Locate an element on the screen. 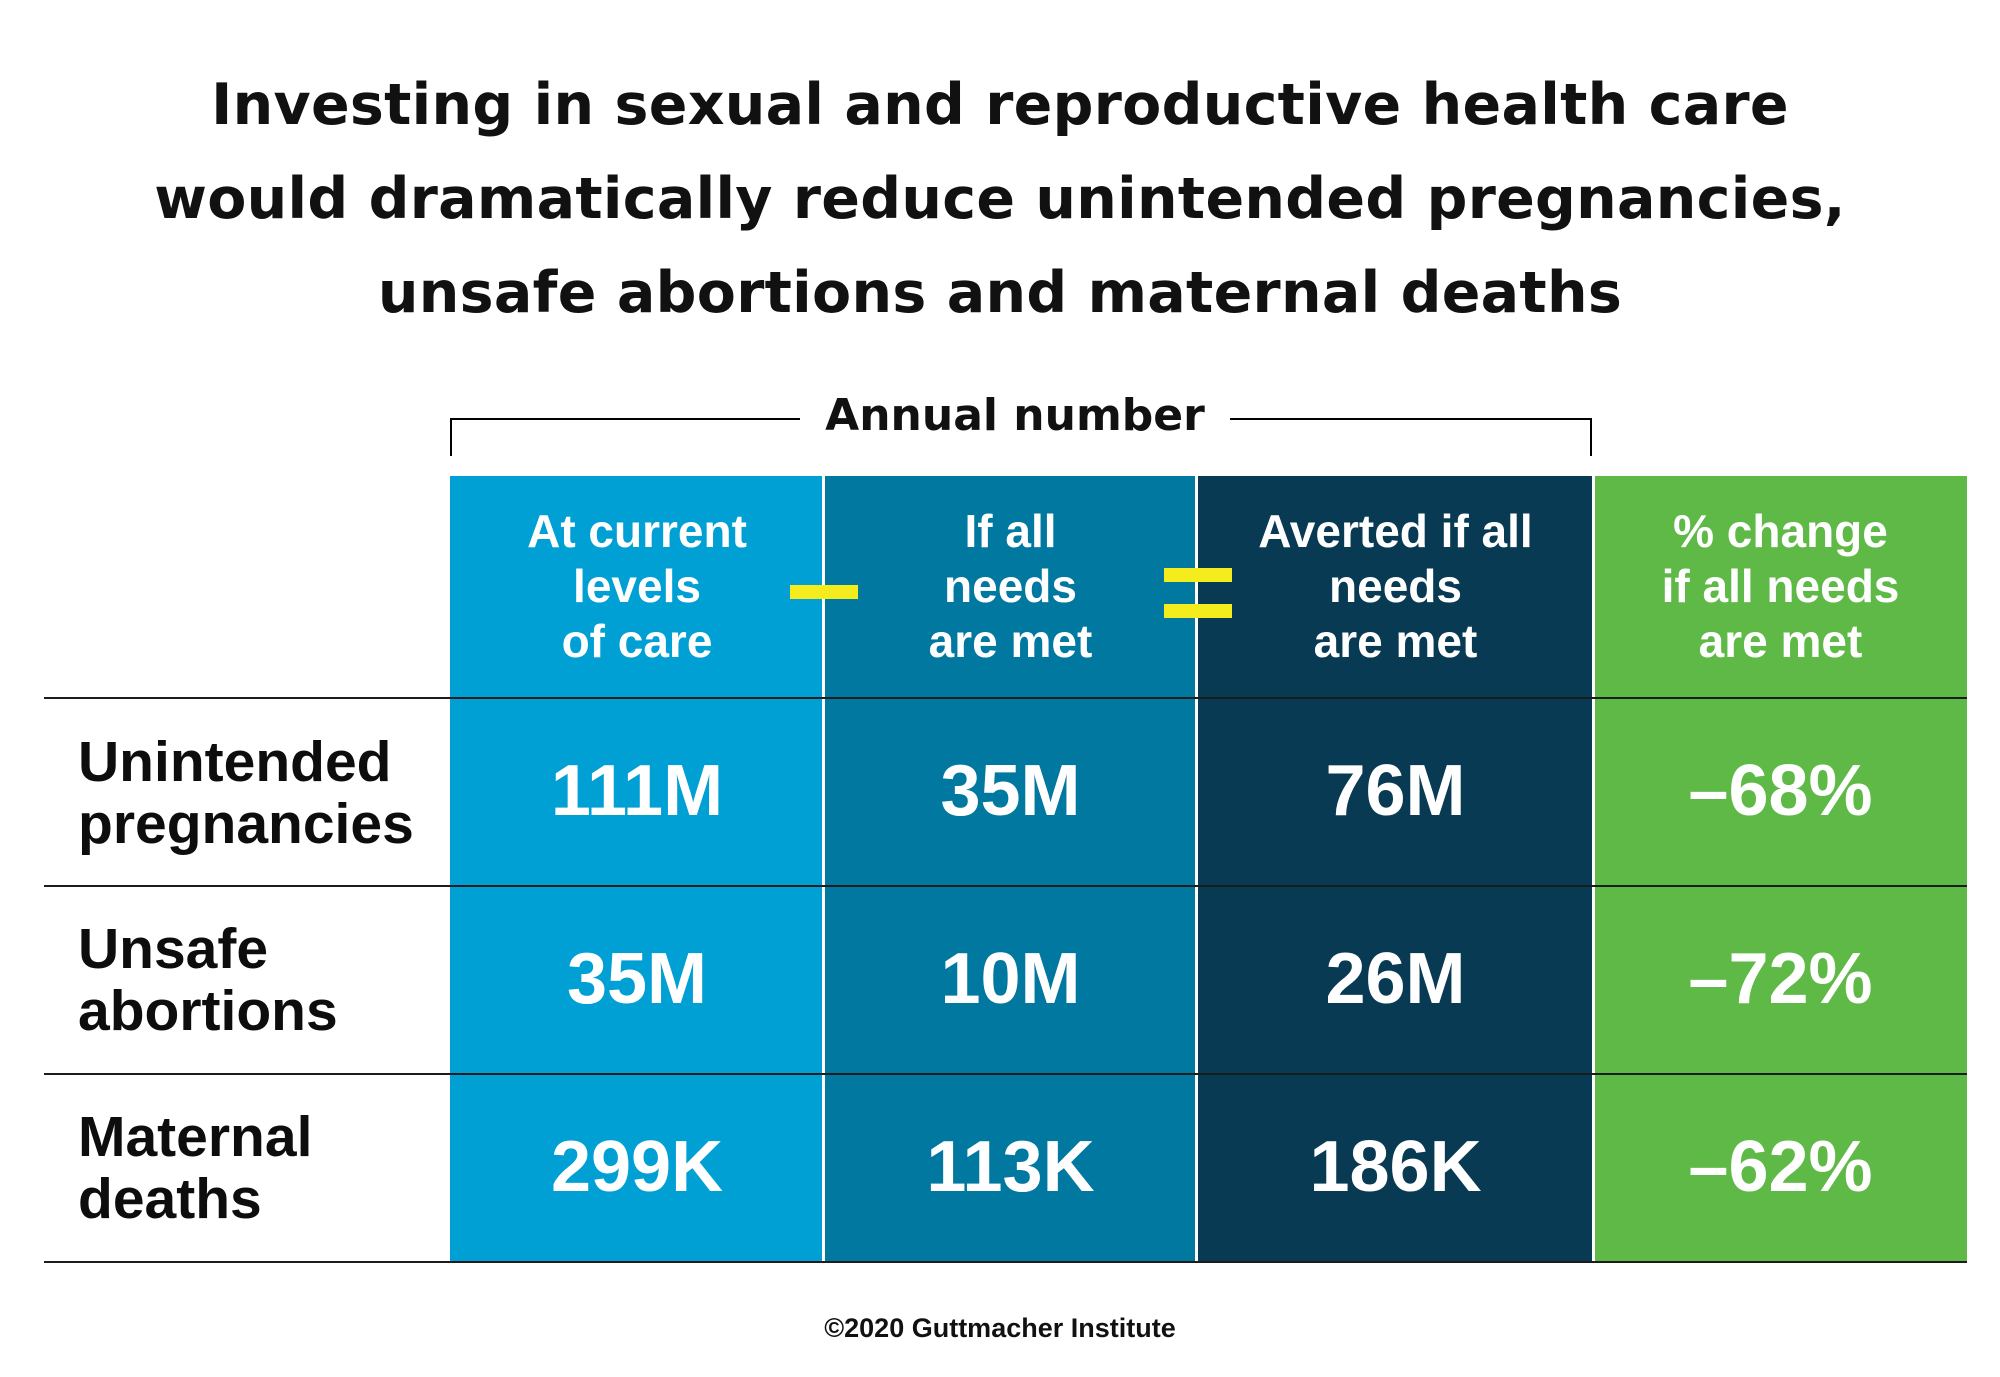  cell-maternal-deaths-needs-met: 113K is located at coordinates (1010, 1167).